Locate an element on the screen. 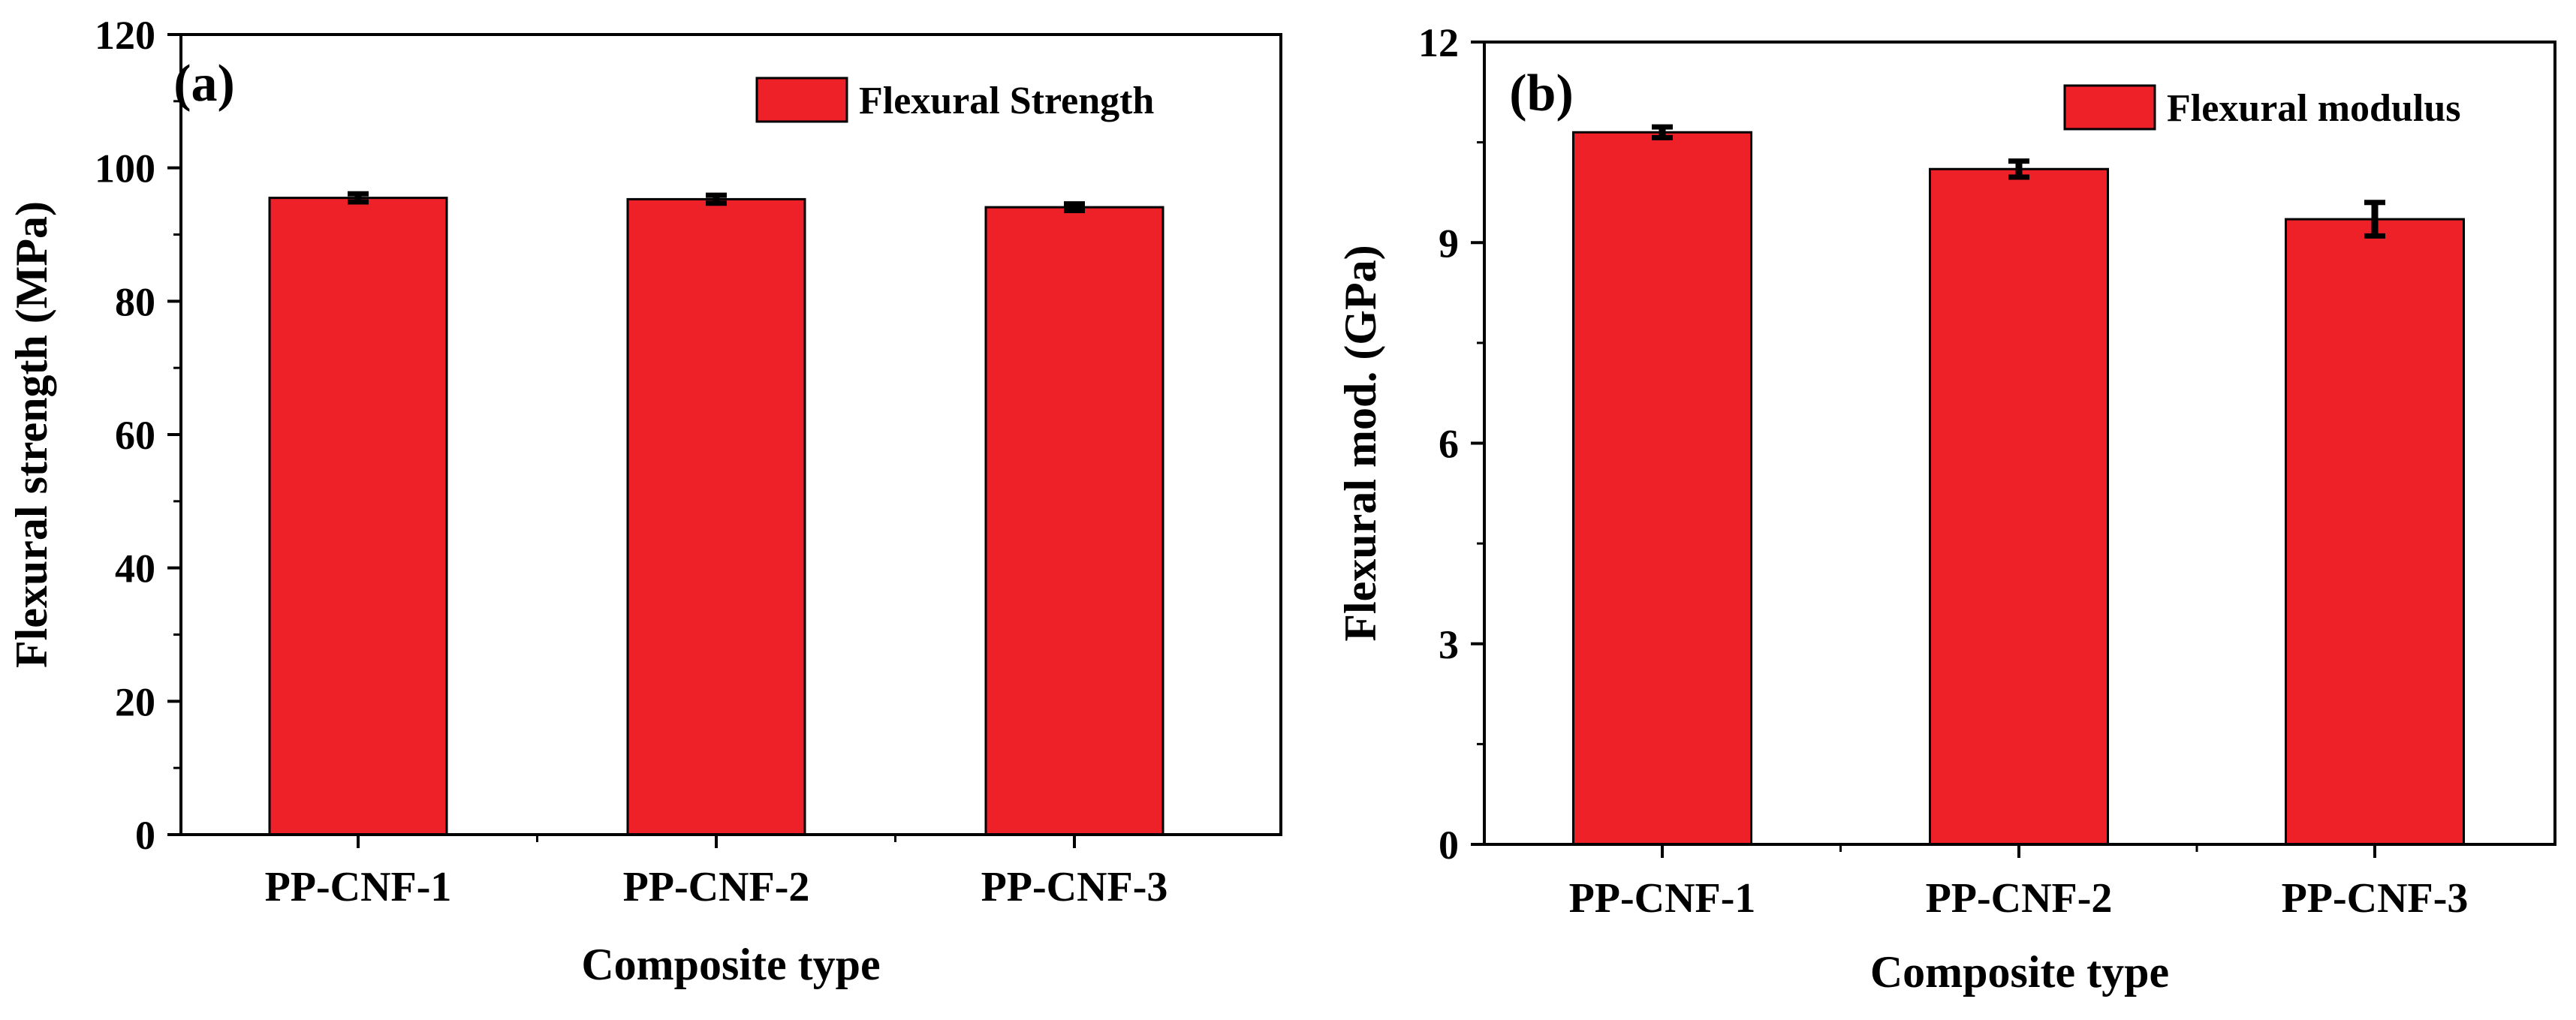 Image resolution: width=2576 pixels, height=1020 pixels. y-tick-label: 60 is located at coordinates (135, 435).